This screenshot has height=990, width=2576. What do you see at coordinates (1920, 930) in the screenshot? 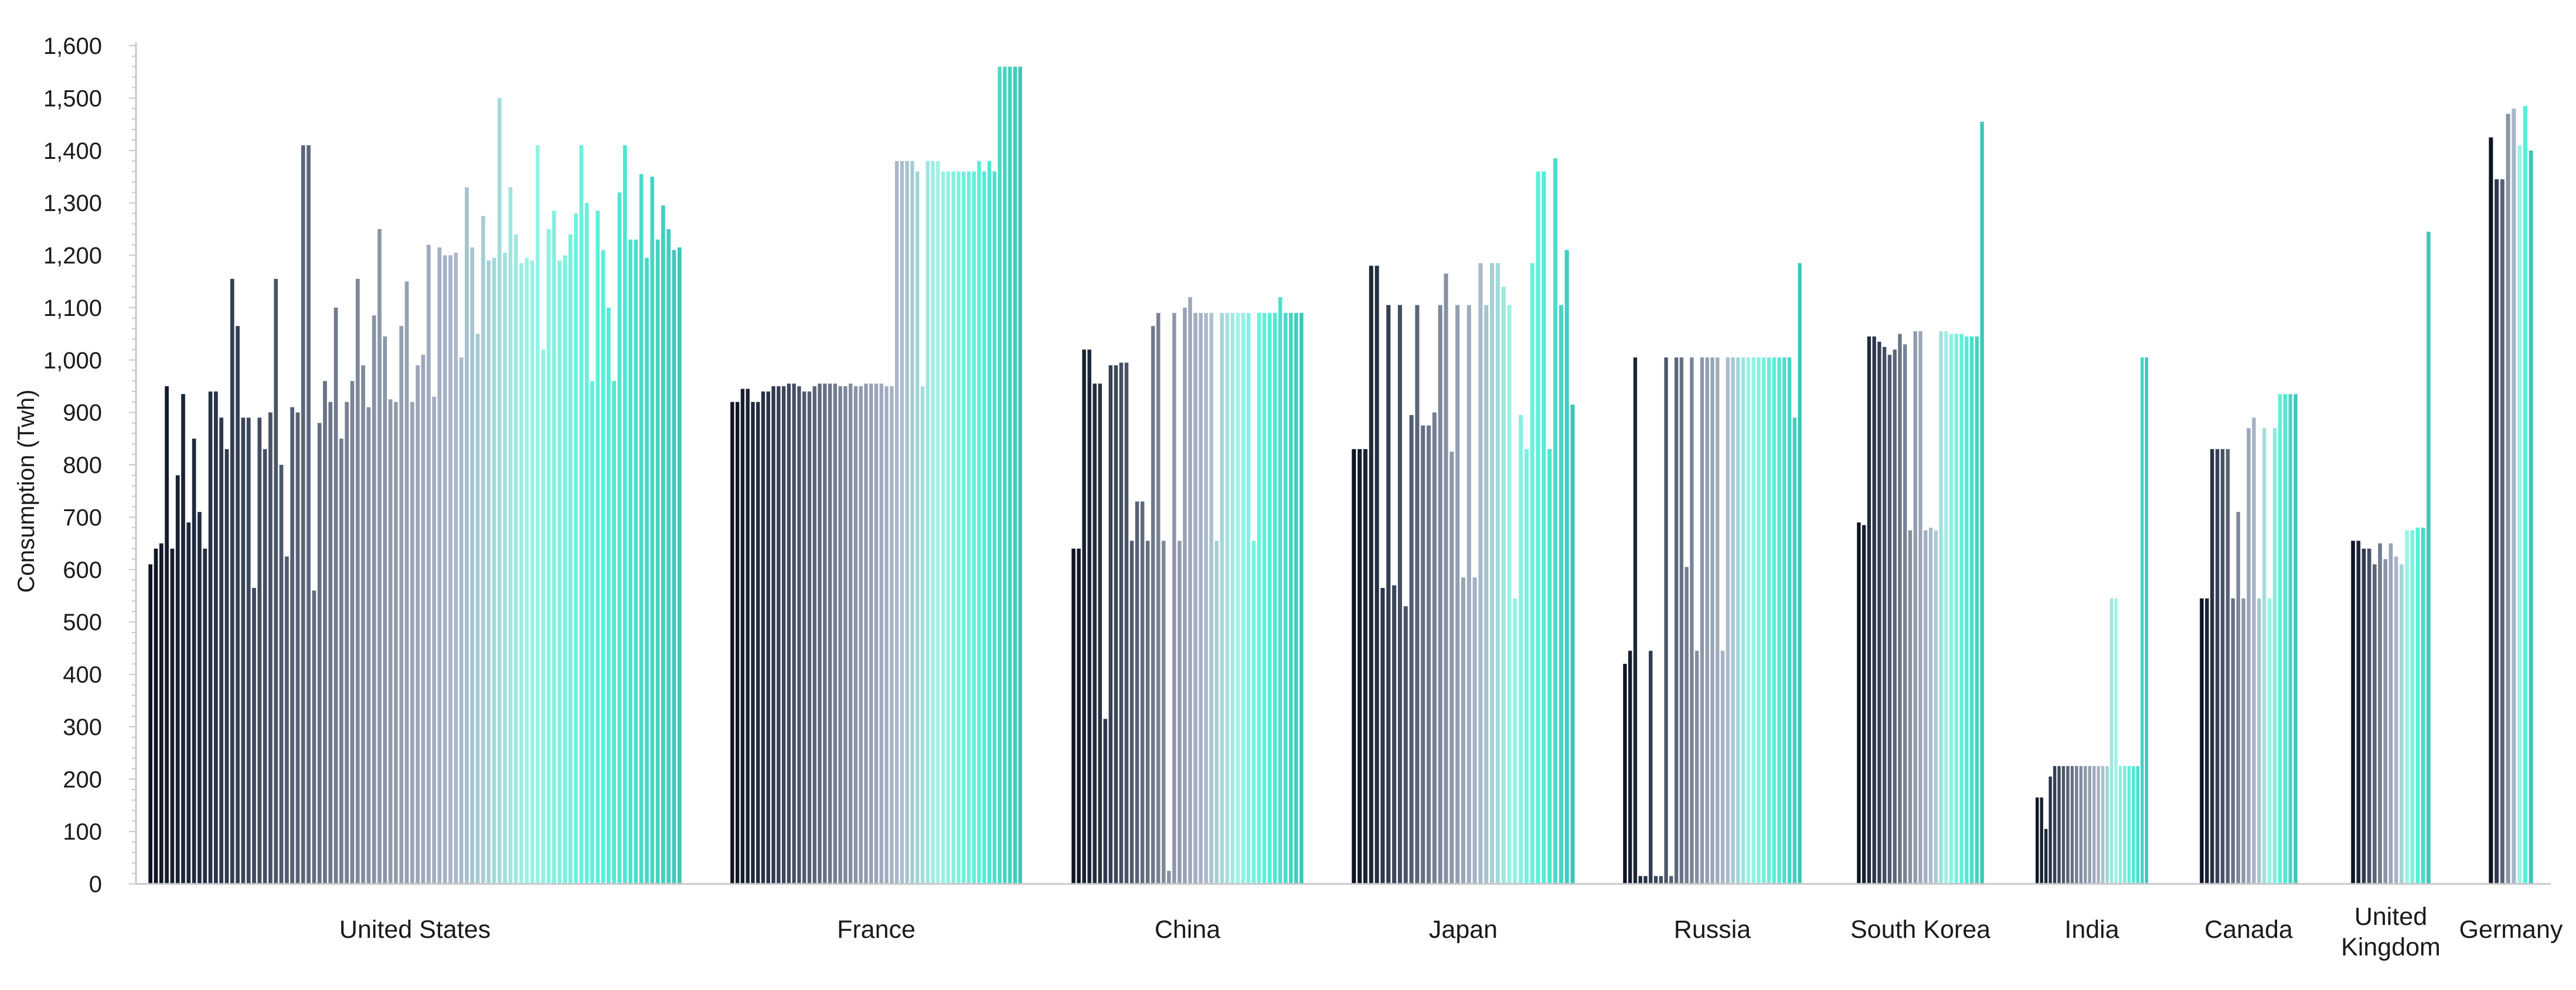
I see `category-label: South Korea` at bounding box center [1920, 930].